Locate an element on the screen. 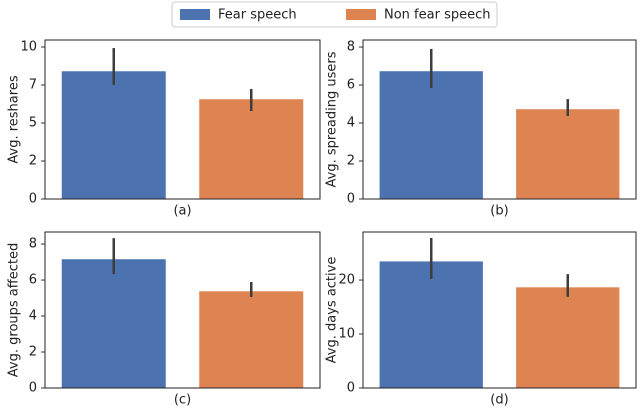 The image size is (640, 409). x-axis-label: (c) is located at coordinates (182, 400).